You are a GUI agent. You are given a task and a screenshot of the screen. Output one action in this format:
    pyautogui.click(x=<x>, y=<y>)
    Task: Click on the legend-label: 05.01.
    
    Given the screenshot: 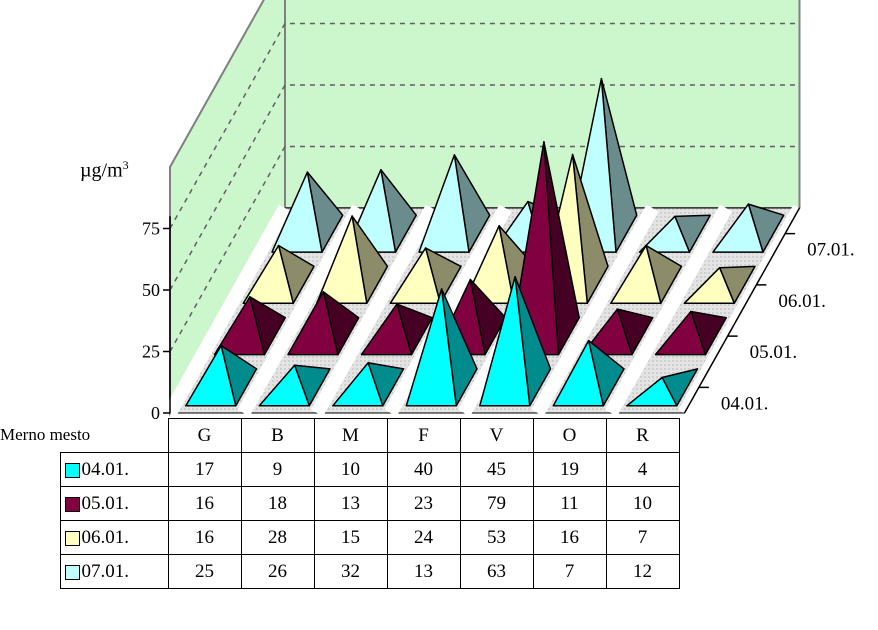 What is the action you would take?
    pyautogui.click(x=105, y=503)
    